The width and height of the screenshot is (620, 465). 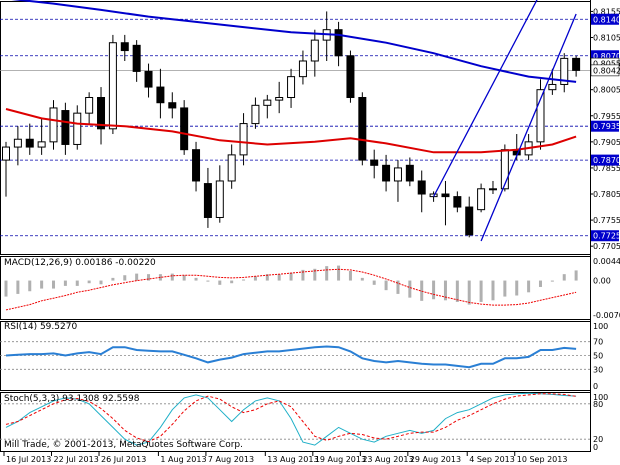 What do you see at coordinates (387, 459) in the screenshot?
I see `time-axis-label: 23 Aug 2013` at bounding box center [387, 459].